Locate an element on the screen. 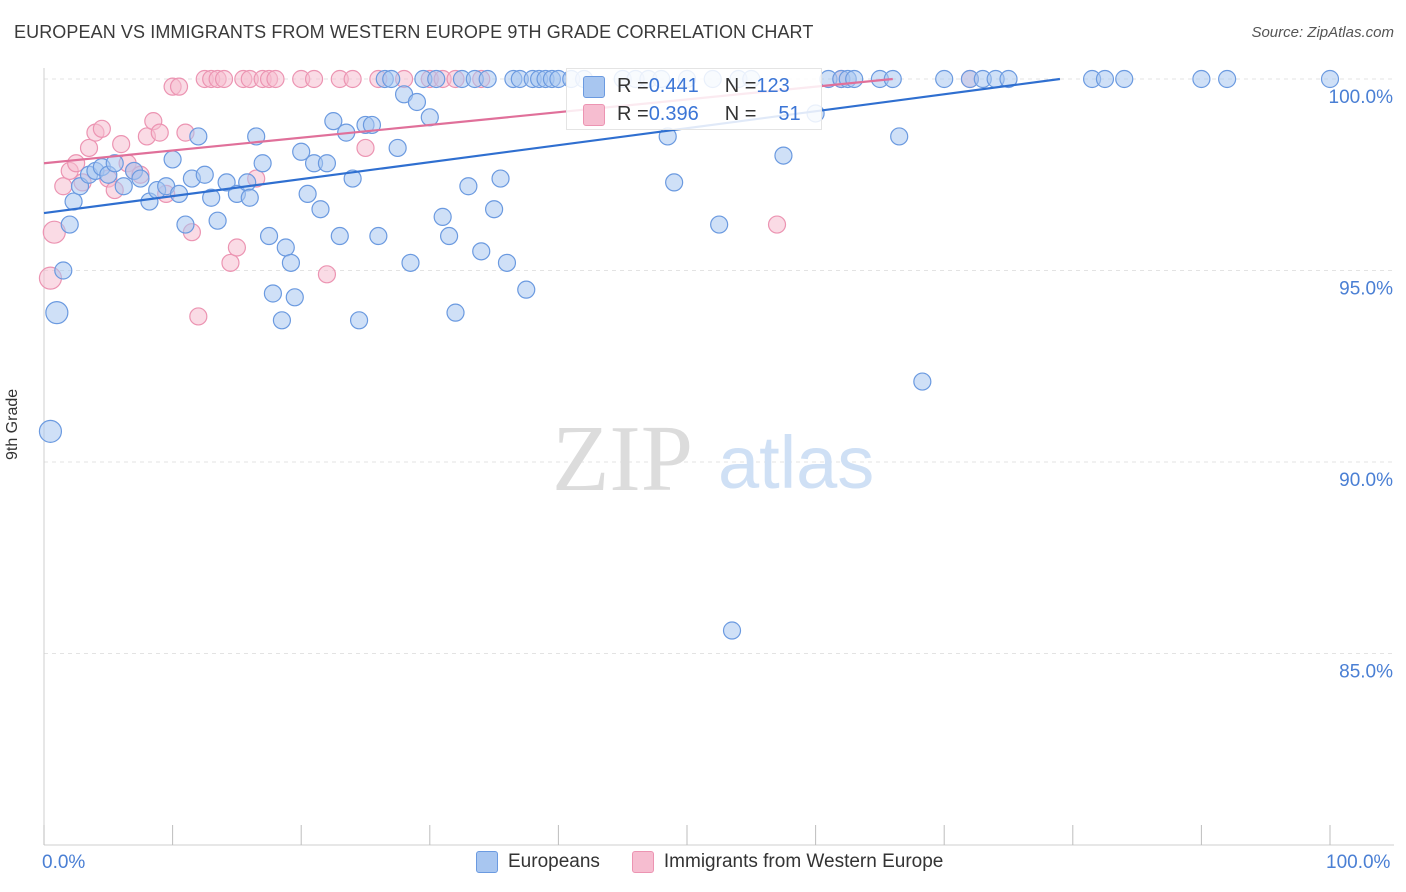 This screenshot has height=892, width=1406. legend-swatch-immigrants is located at coordinates (642, 862).